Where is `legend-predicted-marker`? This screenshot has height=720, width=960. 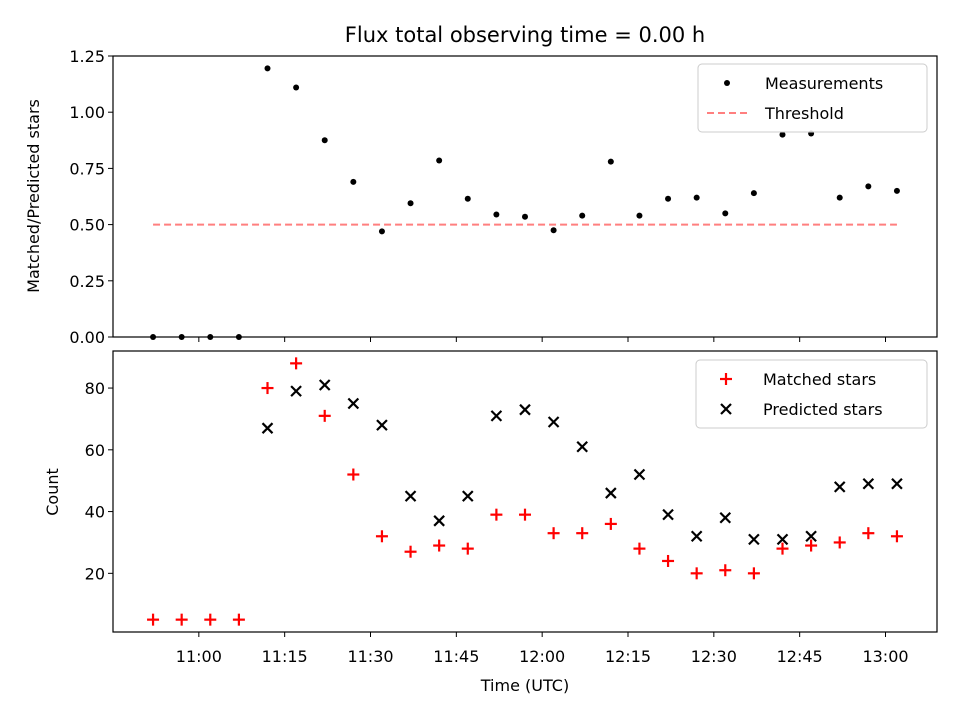 legend-predicted-marker is located at coordinates (726, 409).